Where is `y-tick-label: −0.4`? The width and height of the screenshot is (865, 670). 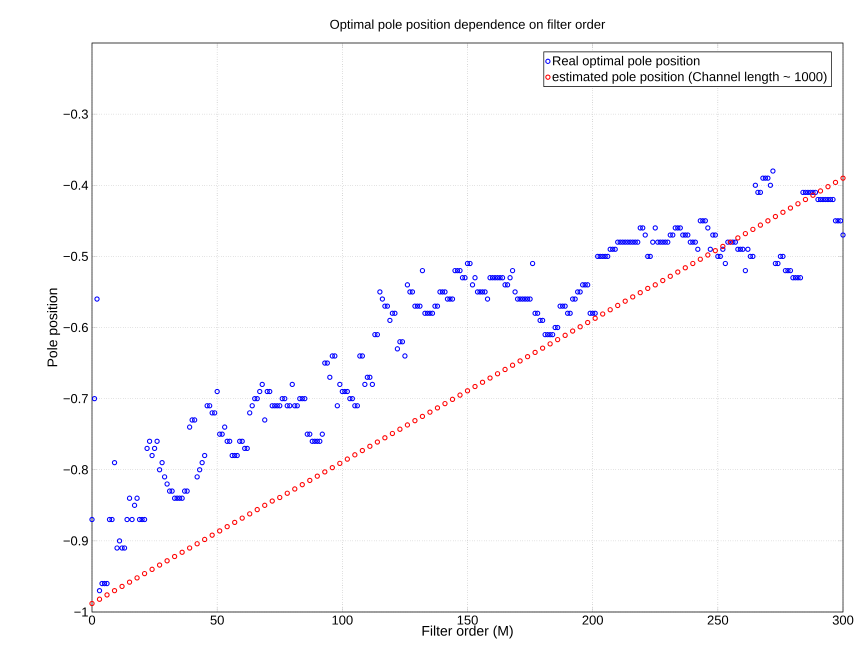
y-tick-label: −0.4 is located at coordinates (76, 185).